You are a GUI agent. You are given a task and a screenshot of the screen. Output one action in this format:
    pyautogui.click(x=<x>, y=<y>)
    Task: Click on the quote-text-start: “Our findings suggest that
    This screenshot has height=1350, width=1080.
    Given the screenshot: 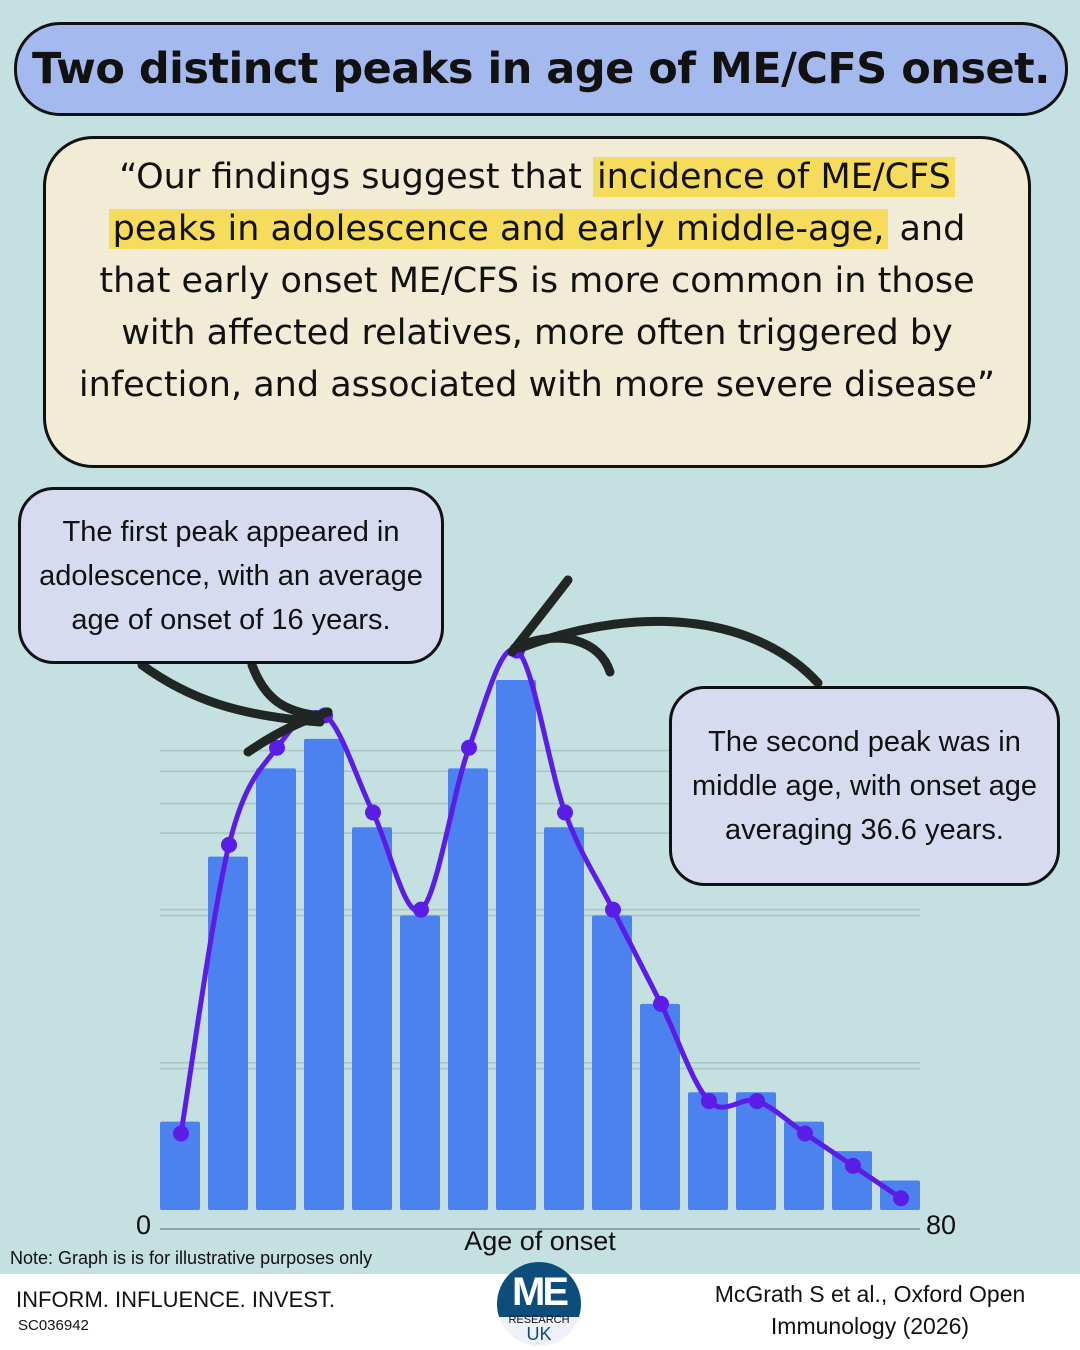 What is the action you would take?
    pyautogui.click(x=356, y=177)
    